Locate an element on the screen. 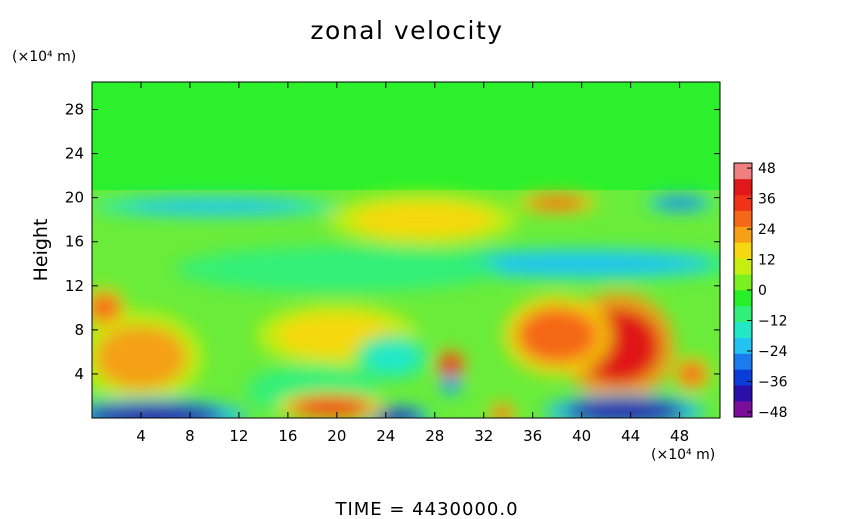 This screenshot has width=854, height=519. x-tick-label: 32 is located at coordinates (483, 436).